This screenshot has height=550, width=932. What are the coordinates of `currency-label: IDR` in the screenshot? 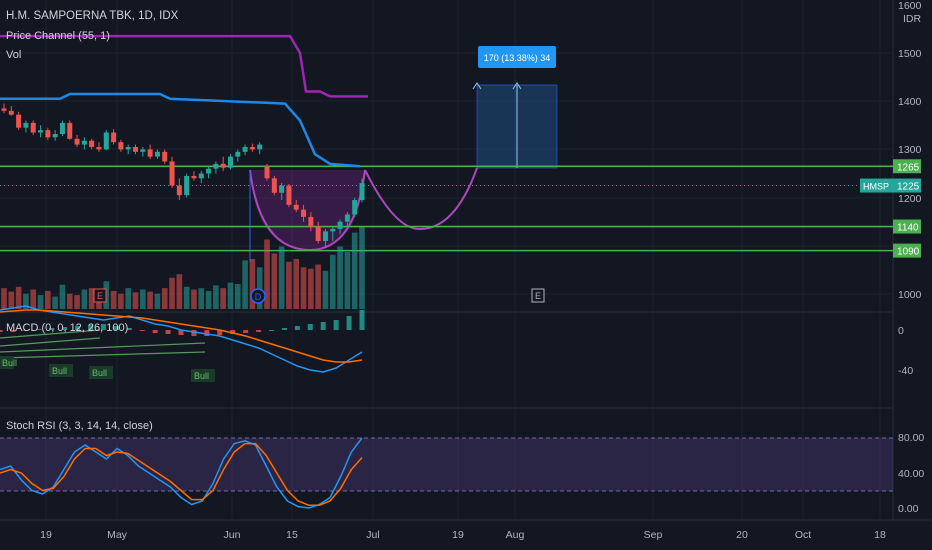 It's located at (912, 19).